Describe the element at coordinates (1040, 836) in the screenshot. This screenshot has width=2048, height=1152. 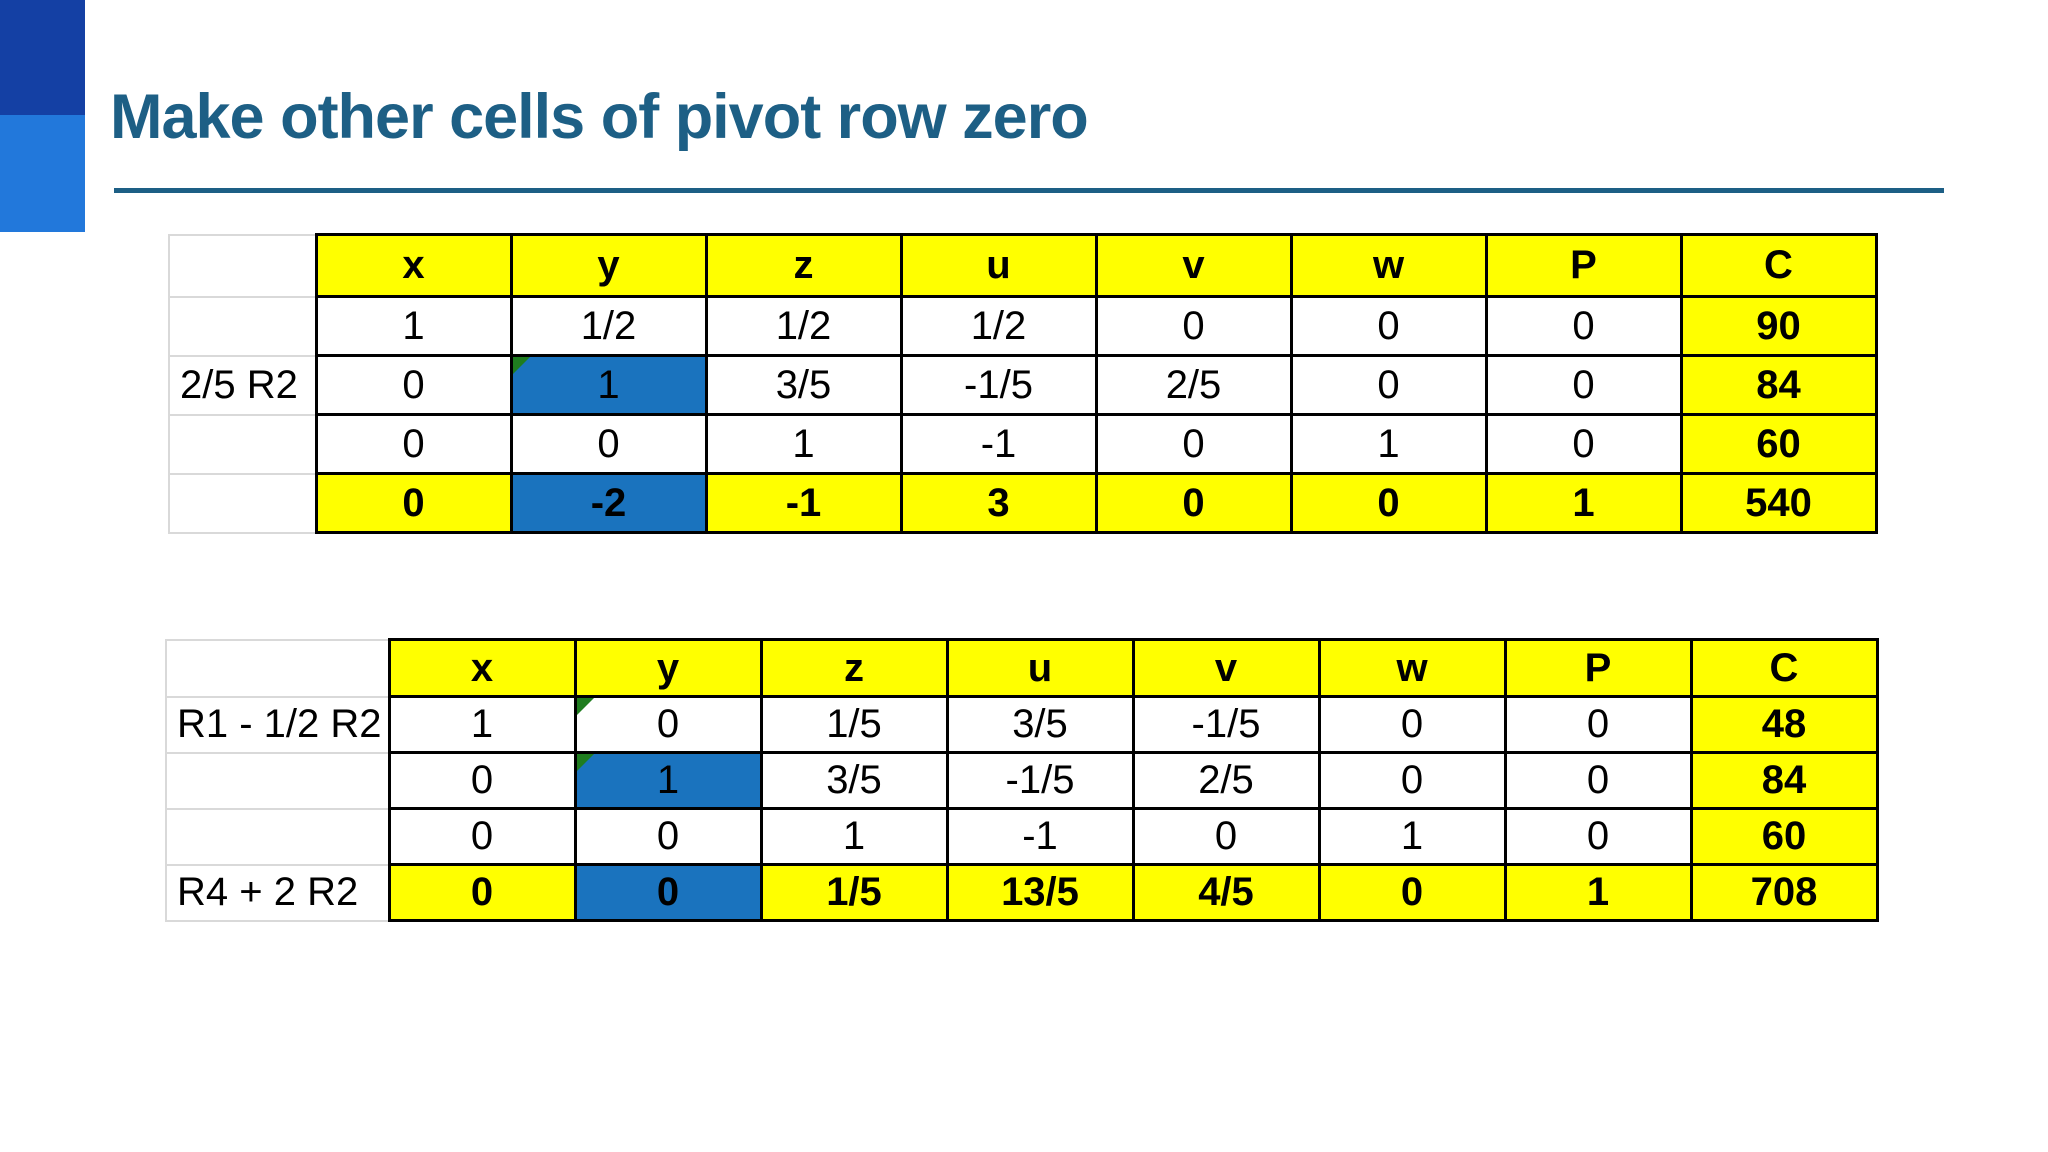
I see `cell-value: -1` at that location.